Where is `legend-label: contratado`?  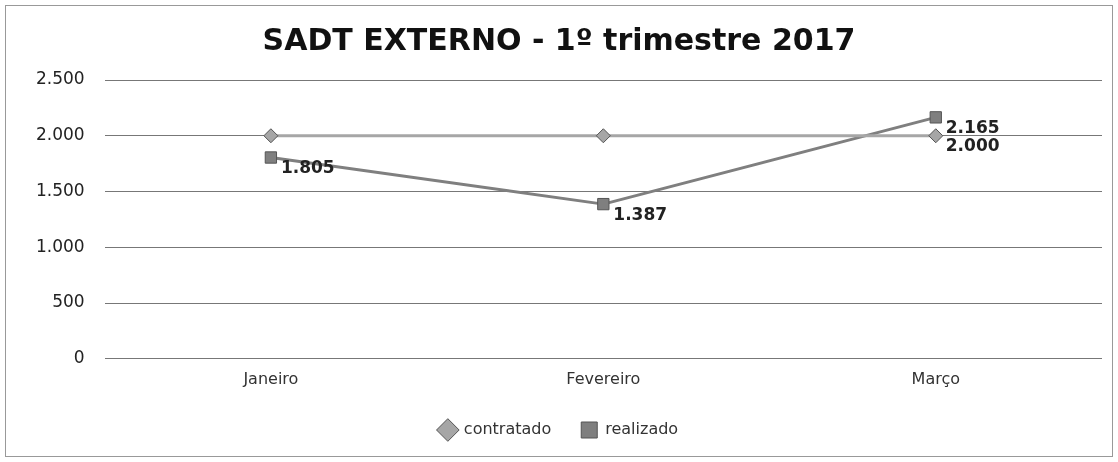
legend-label: contratado is located at coordinates (507, 429).